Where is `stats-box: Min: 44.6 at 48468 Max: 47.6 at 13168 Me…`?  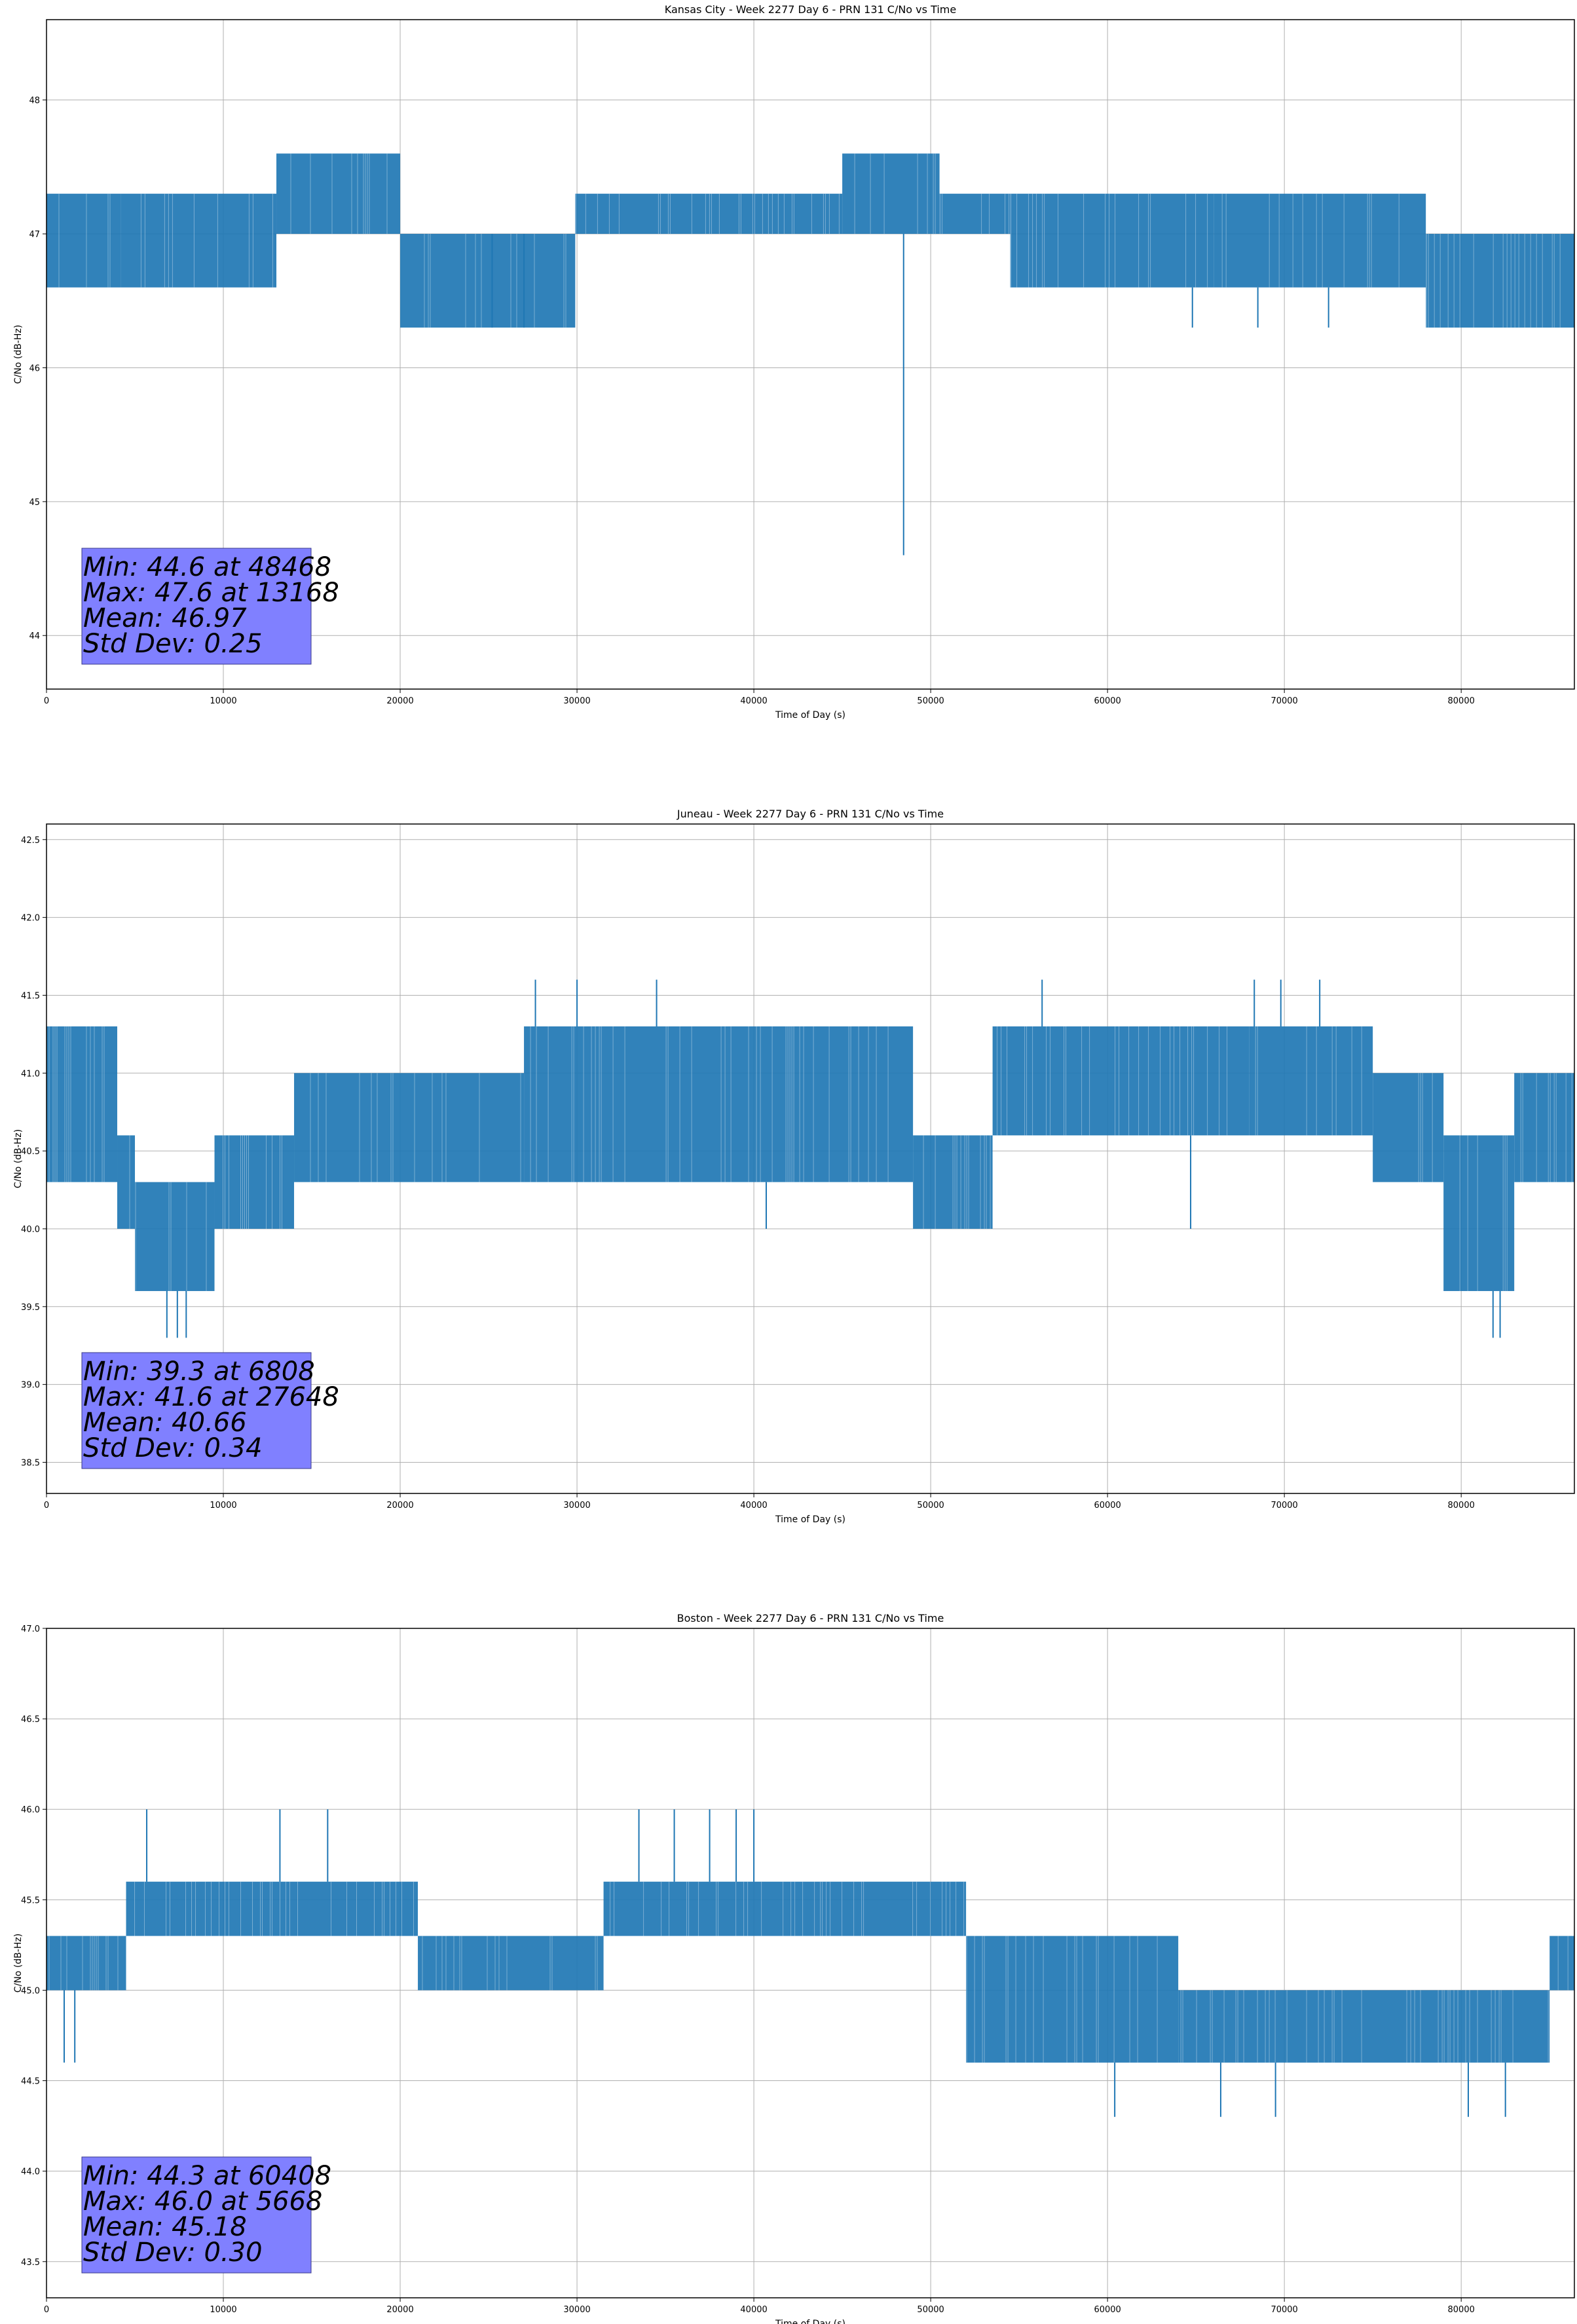 stats-box: Min: 44.6 at 48468 Max: 47.6 at 13168 Me… is located at coordinates (210, 606).